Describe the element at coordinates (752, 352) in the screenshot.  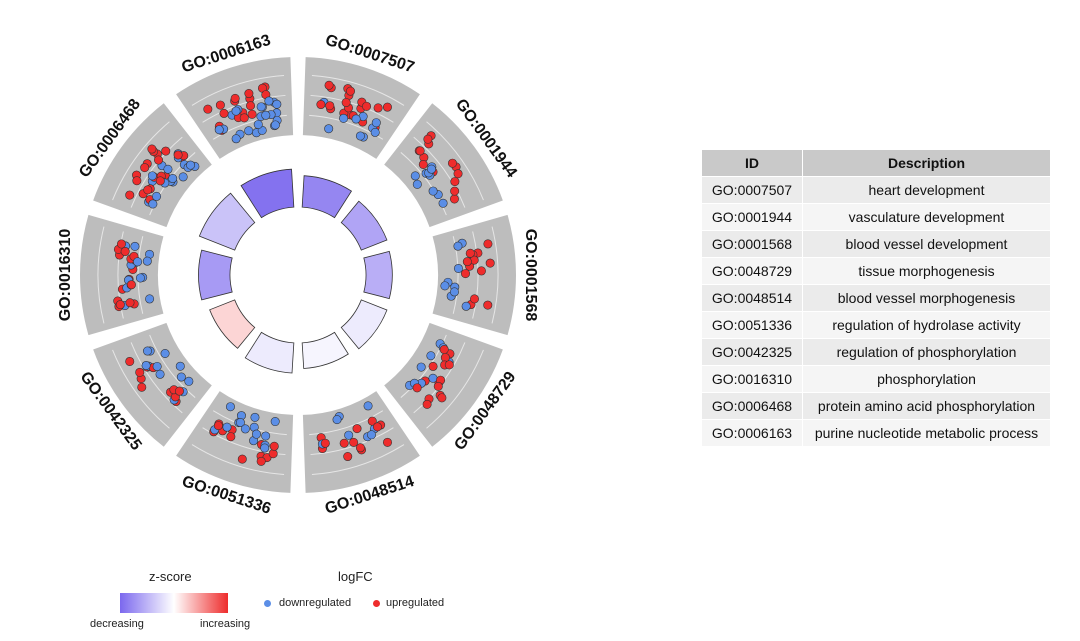
I see `table-cell-id: GO:0042325` at that location.